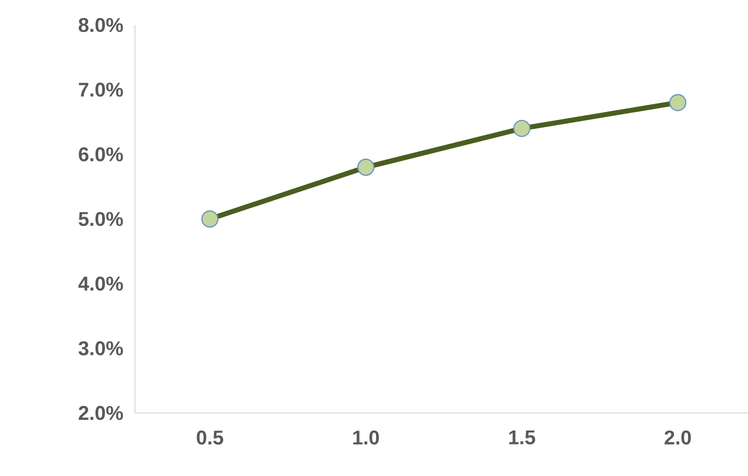 The image size is (748, 476). What do you see at coordinates (522, 437) in the screenshot?
I see `x-tick-label: 1.5` at bounding box center [522, 437].